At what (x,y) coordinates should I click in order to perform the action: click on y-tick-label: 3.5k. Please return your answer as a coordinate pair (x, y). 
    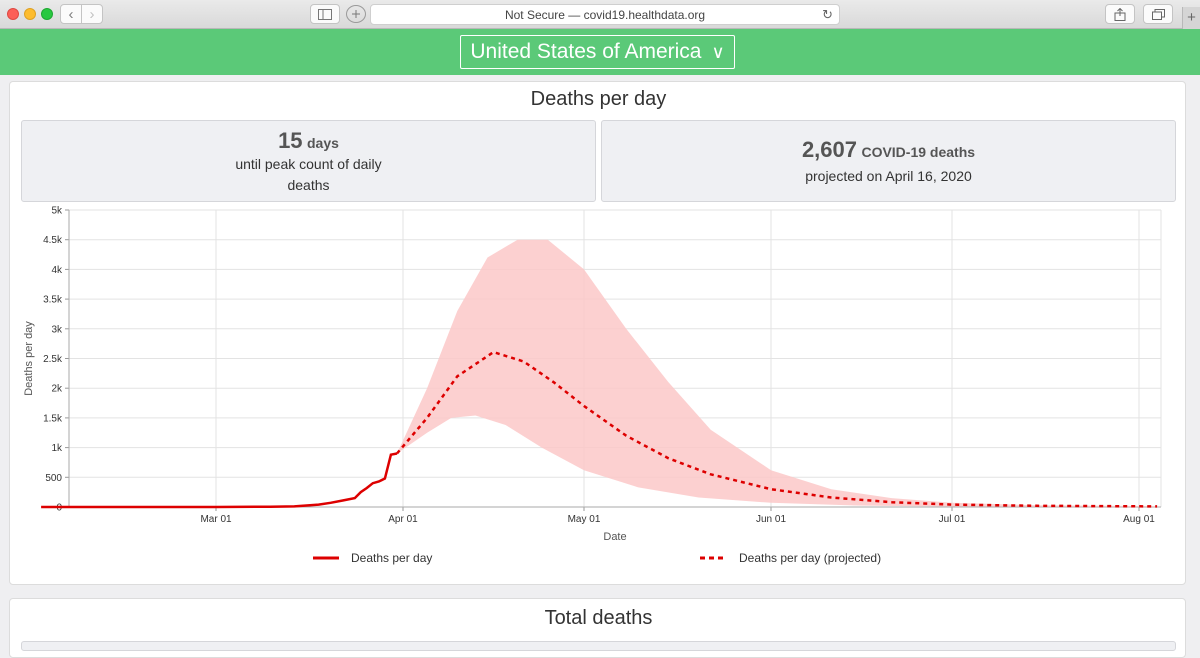
    Looking at the image, I should click on (53, 300).